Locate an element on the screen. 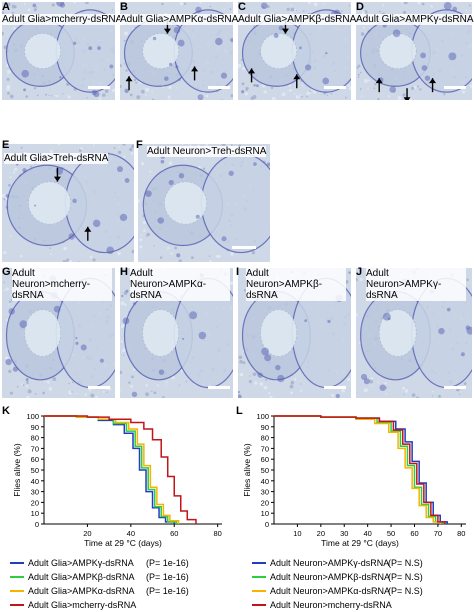 The height and width of the screenshot is (612, 474). x-tick-label: 30 is located at coordinates (344, 533).